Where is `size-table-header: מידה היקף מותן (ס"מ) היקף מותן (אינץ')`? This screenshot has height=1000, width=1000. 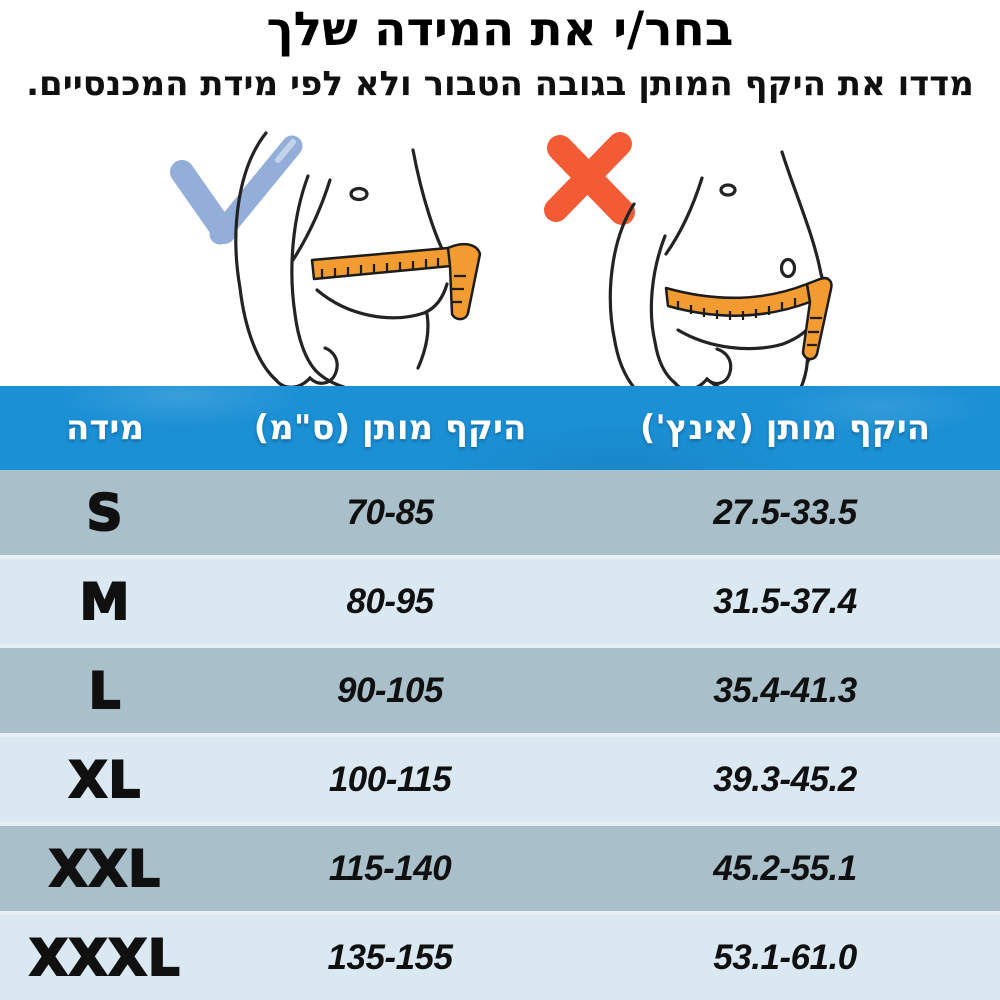 size-table-header: מידה היקף מותן (ס"מ) היקף מותן (אינץ') is located at coordinates (500, 428).